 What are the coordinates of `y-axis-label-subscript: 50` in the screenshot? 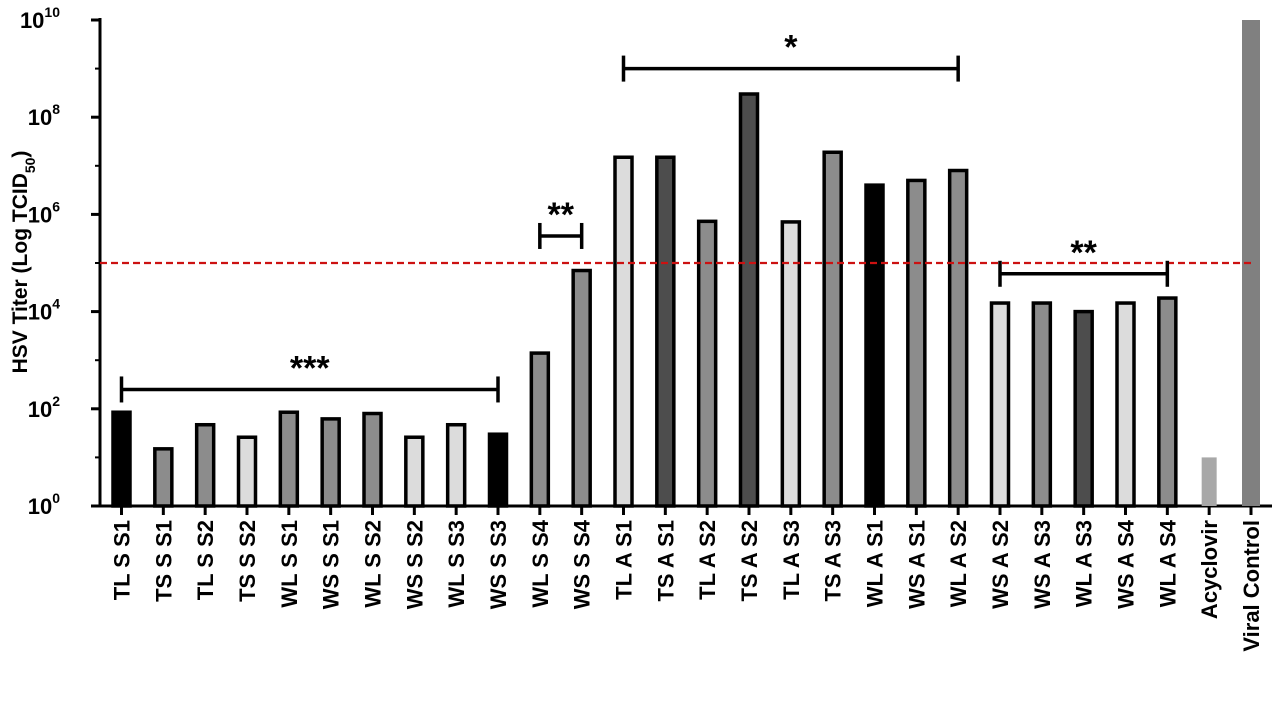 It's located at (30, 165).